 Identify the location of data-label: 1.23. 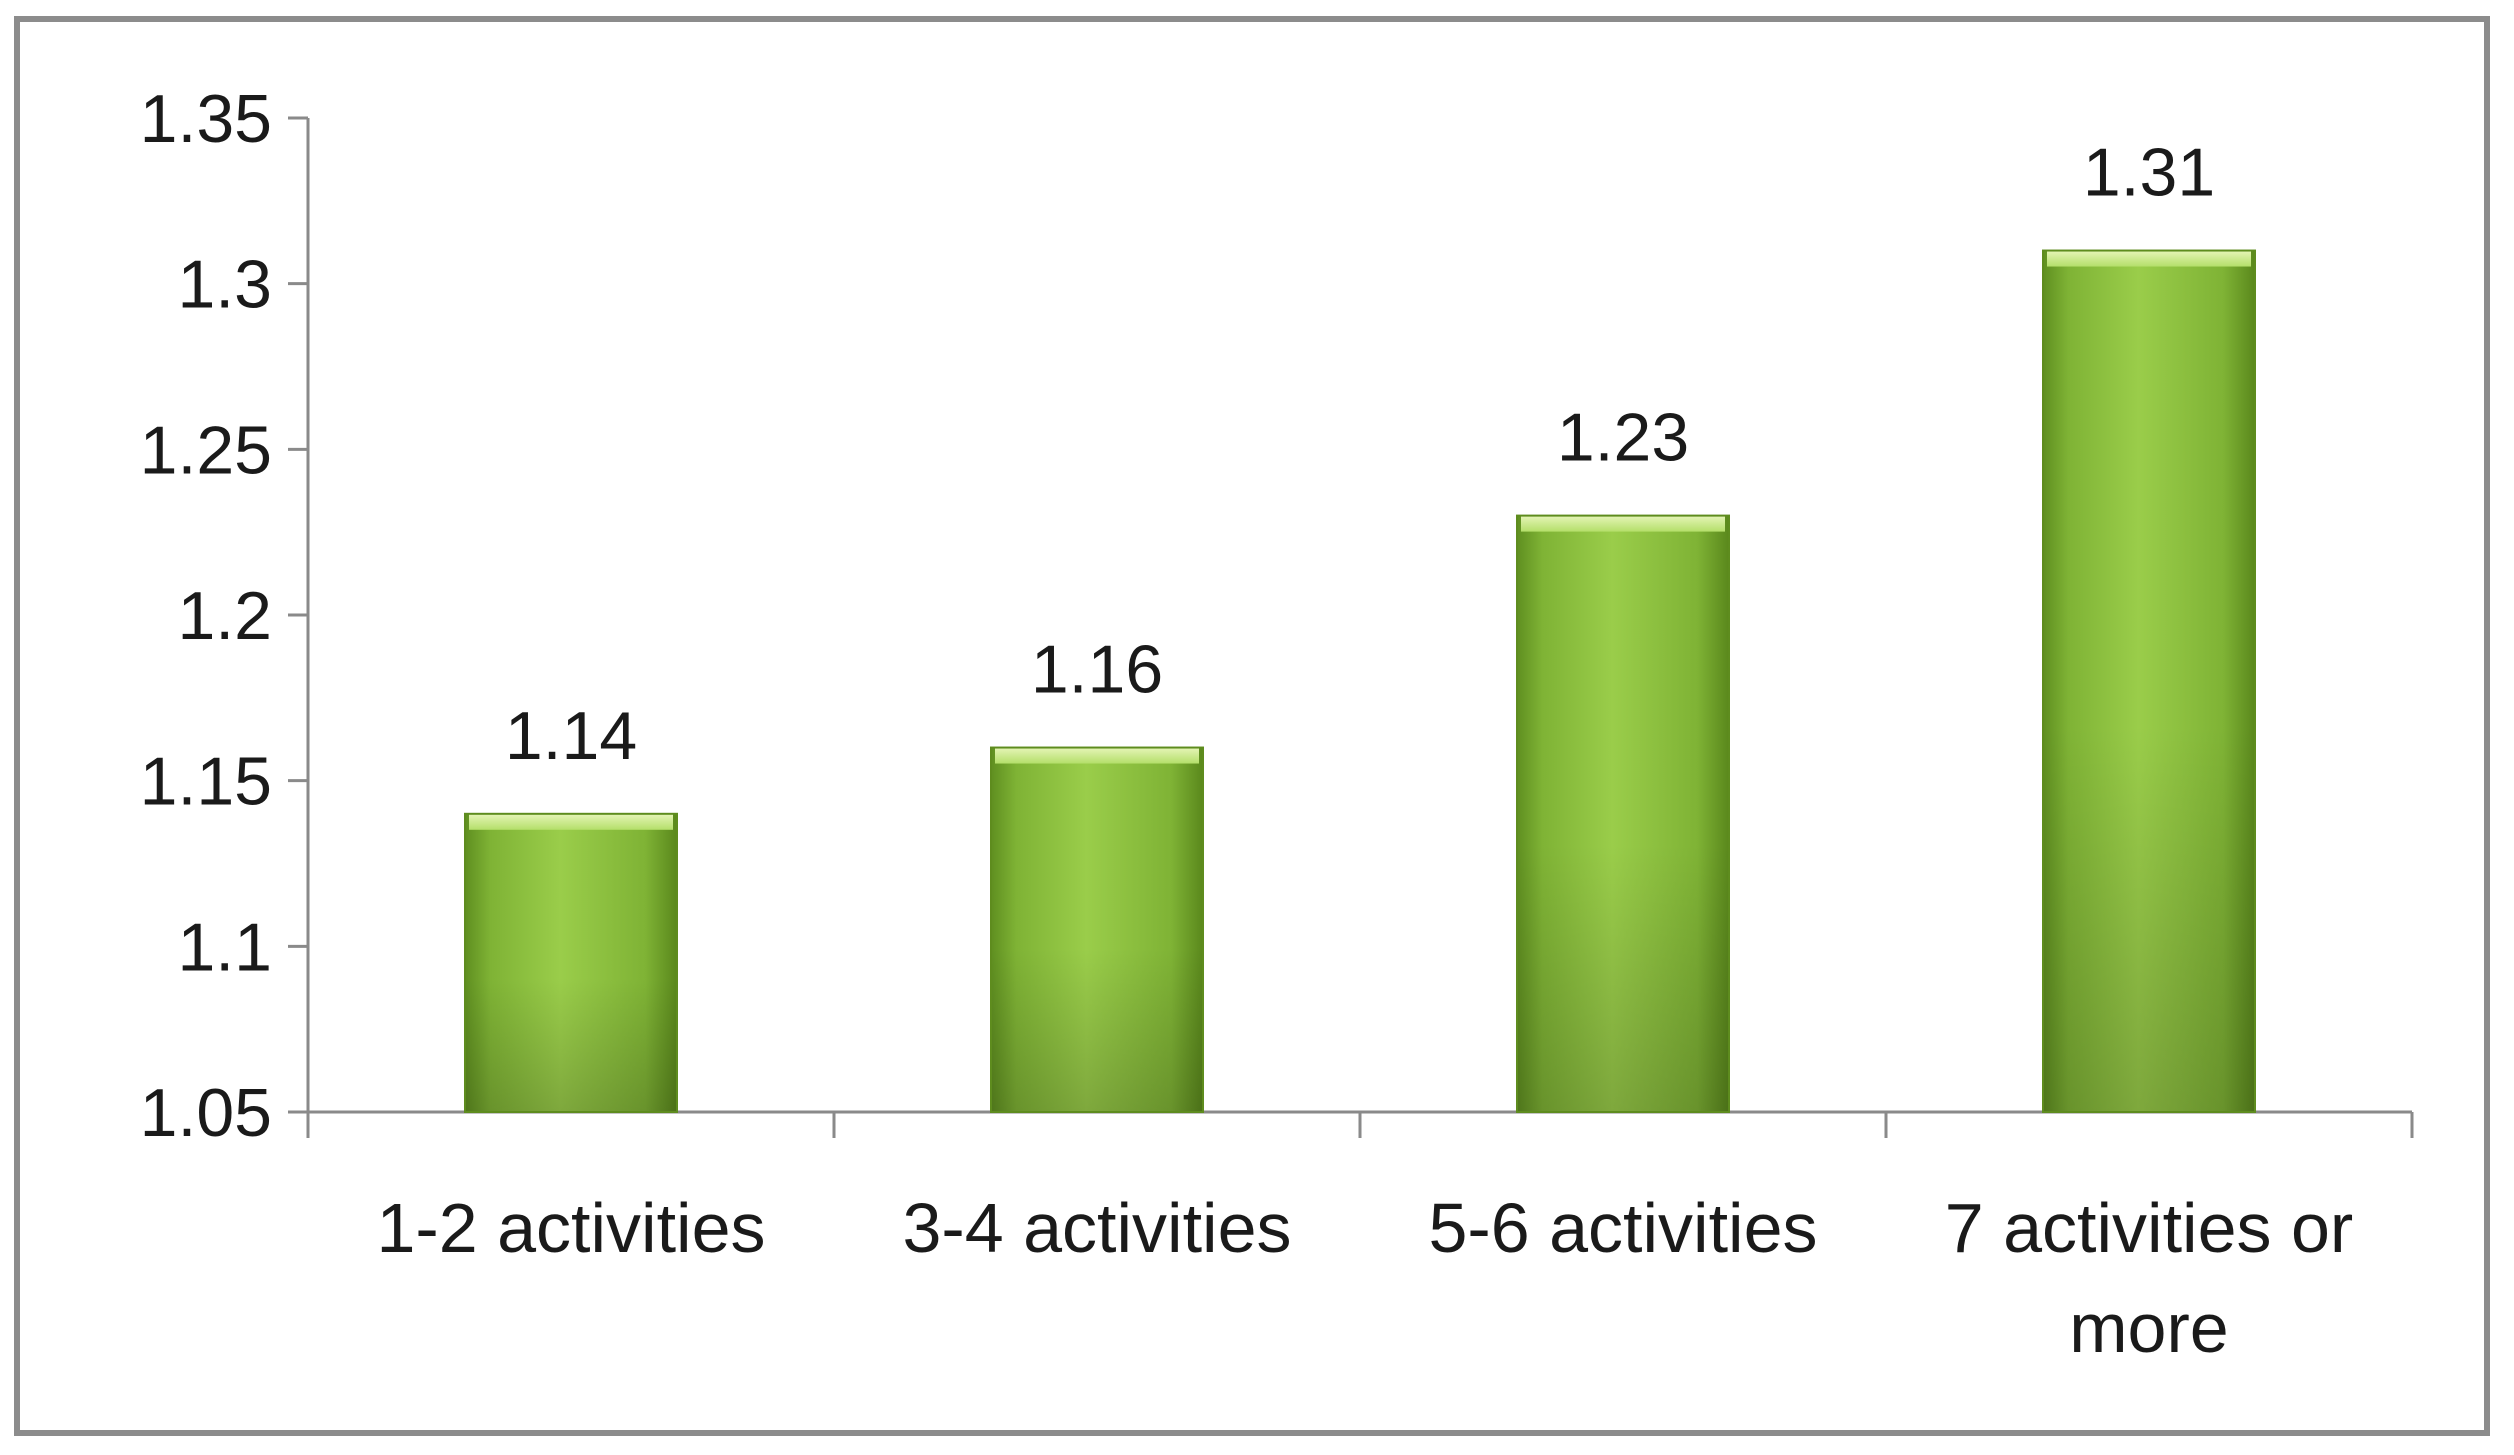
(1623, 438).